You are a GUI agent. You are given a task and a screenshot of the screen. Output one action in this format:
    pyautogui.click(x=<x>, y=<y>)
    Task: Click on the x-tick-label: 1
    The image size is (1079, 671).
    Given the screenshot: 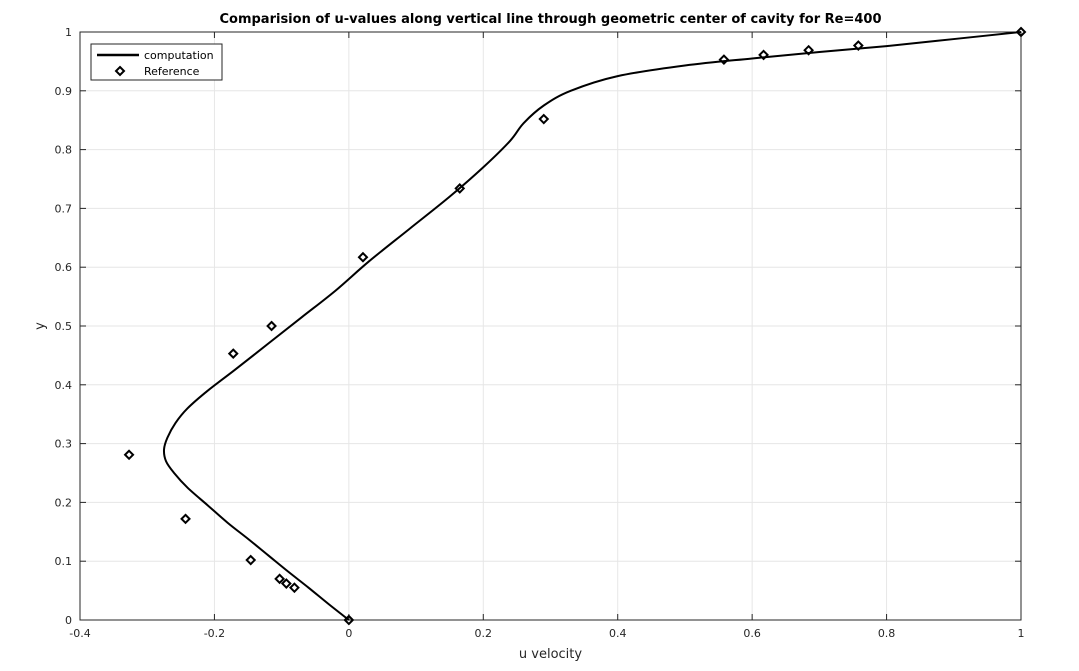 What is the action you would take?
    pyautogui.click(x=1021, y=633)
    